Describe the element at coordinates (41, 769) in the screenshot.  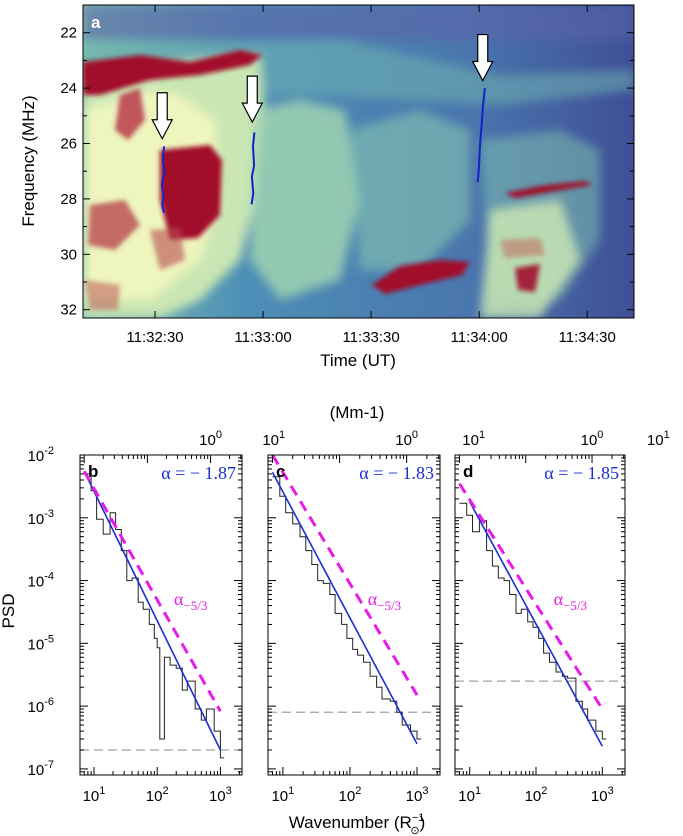
I see `tick-label: 10⁻⁷` at that location.